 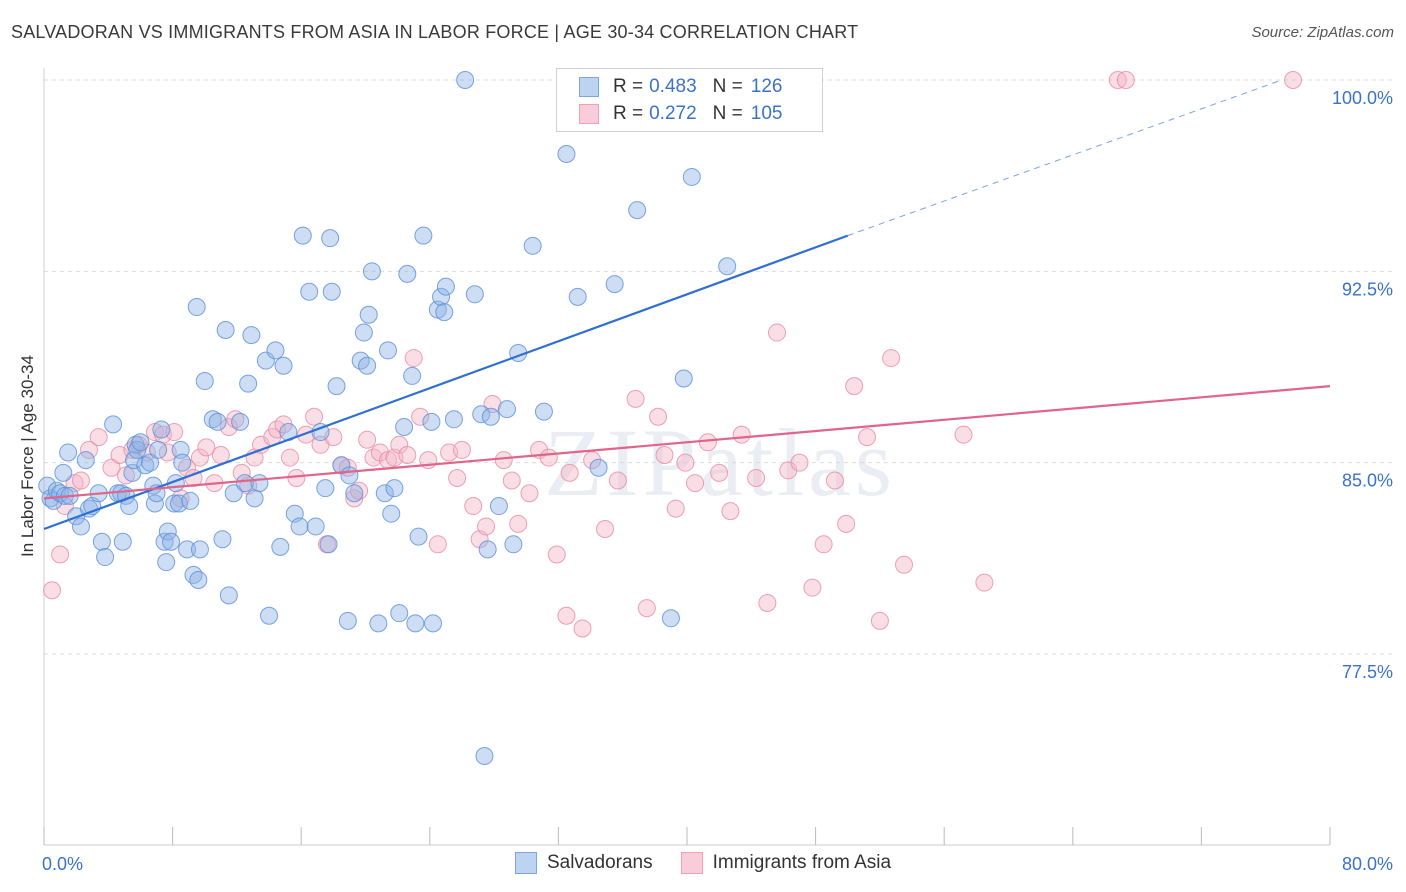 I want to click on x-tick-label-right: 80.0%, so click(x=1367, y=864).